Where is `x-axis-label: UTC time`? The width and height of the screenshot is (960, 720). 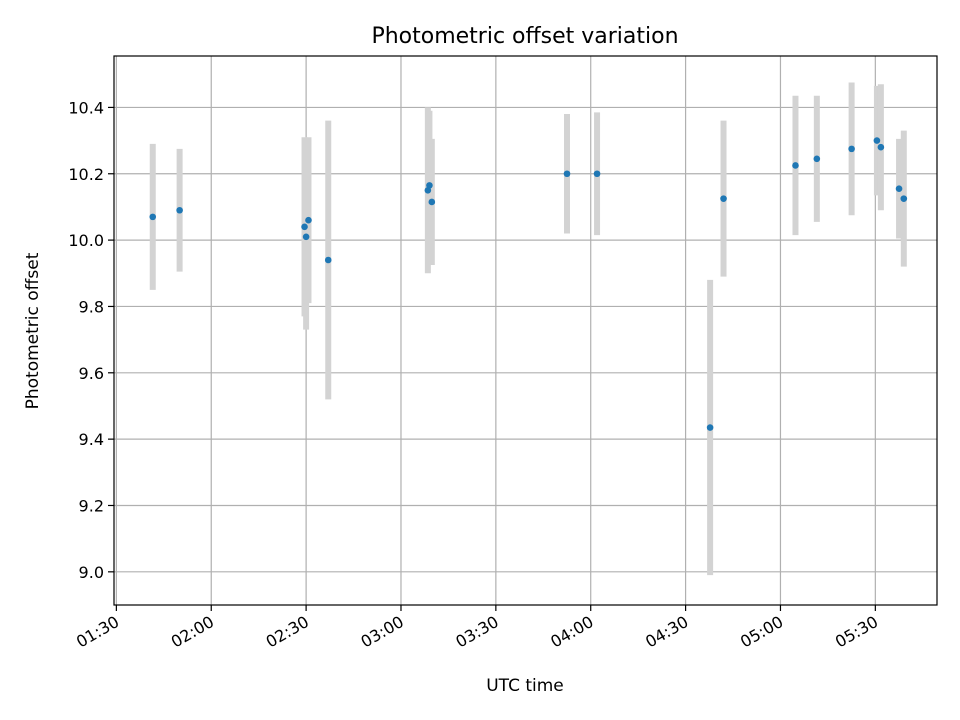
x-axis-label: UTC time is located at coordinates (525, 686).